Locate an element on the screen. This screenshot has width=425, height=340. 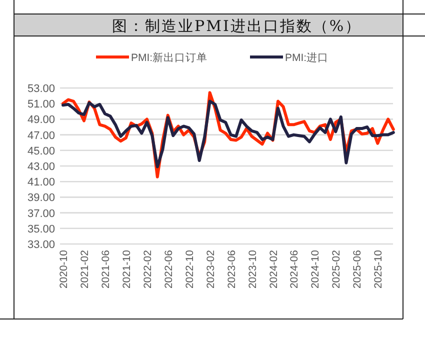
x-tick-label: 2022-02 is located at coordinates (148, 269).